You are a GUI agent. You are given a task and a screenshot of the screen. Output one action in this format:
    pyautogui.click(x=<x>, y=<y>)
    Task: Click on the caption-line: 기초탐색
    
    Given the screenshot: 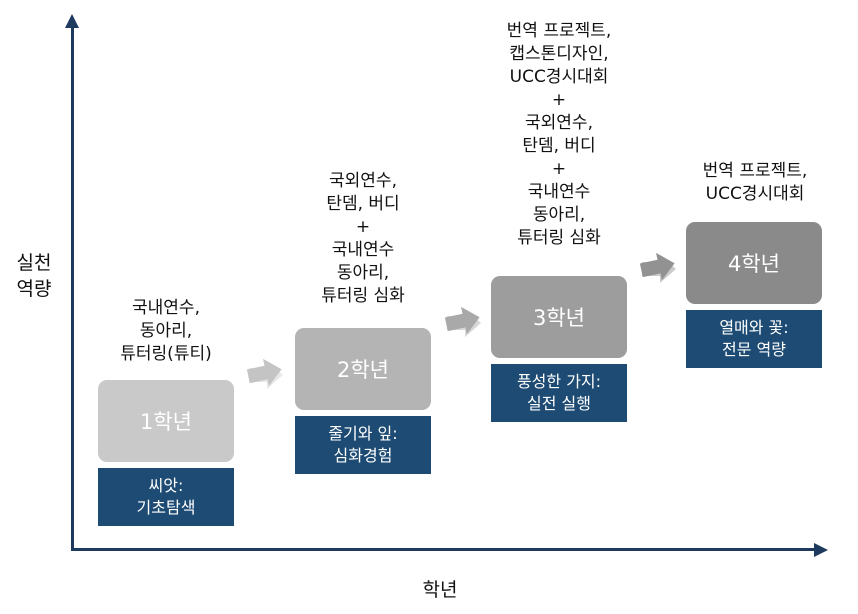 What is the action you would take?
    pyautogui.click(x=166, y=507)
    